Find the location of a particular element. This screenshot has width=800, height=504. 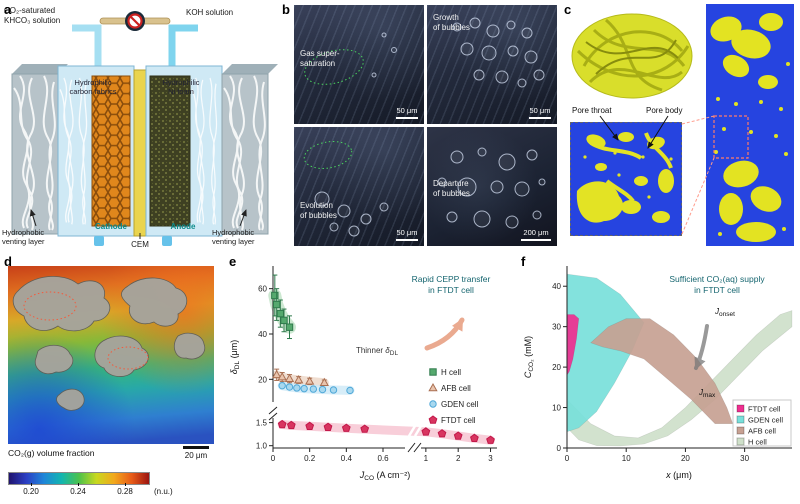

fiber-bundle-rendering is located at coordinates (632, 56).